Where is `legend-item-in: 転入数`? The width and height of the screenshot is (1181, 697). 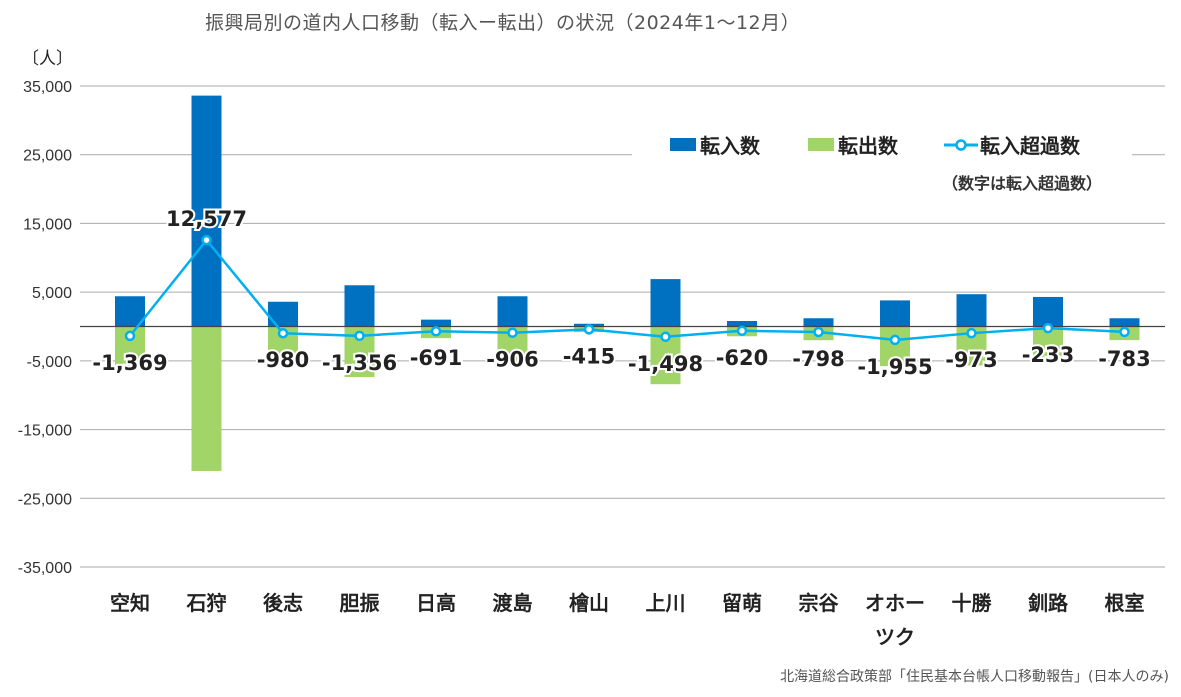 legend-item-in: 転入数 is located at coordinates (715, 144).